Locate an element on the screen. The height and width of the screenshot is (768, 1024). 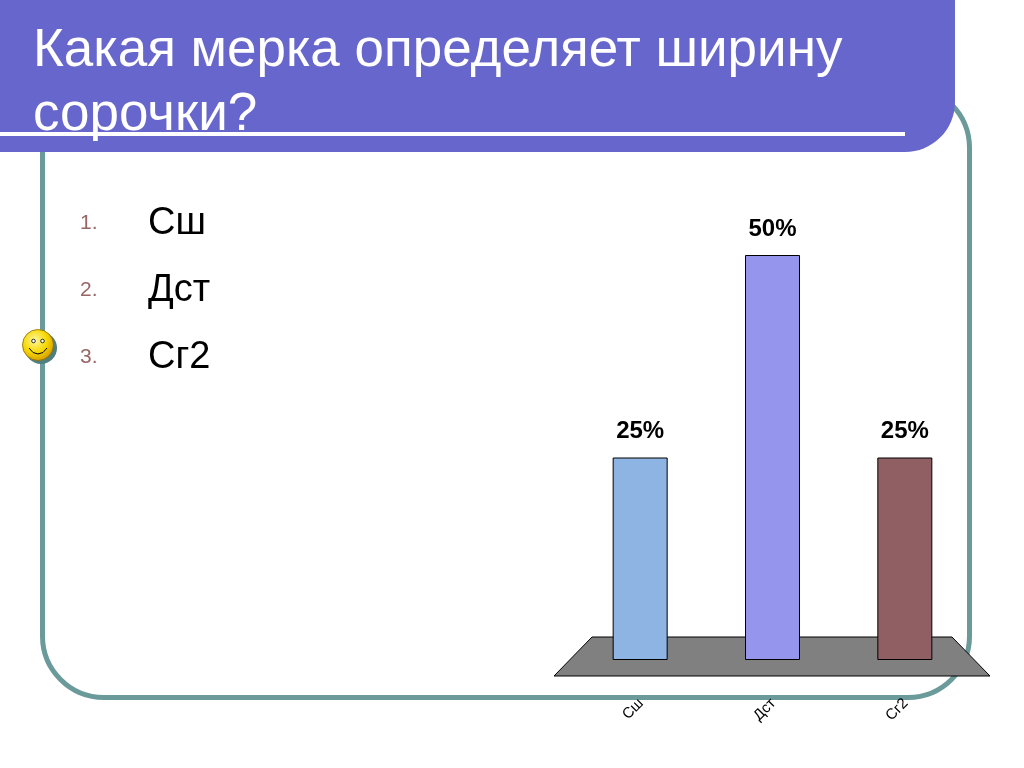
text: 2. Дст is located at coordinates (145, 288).